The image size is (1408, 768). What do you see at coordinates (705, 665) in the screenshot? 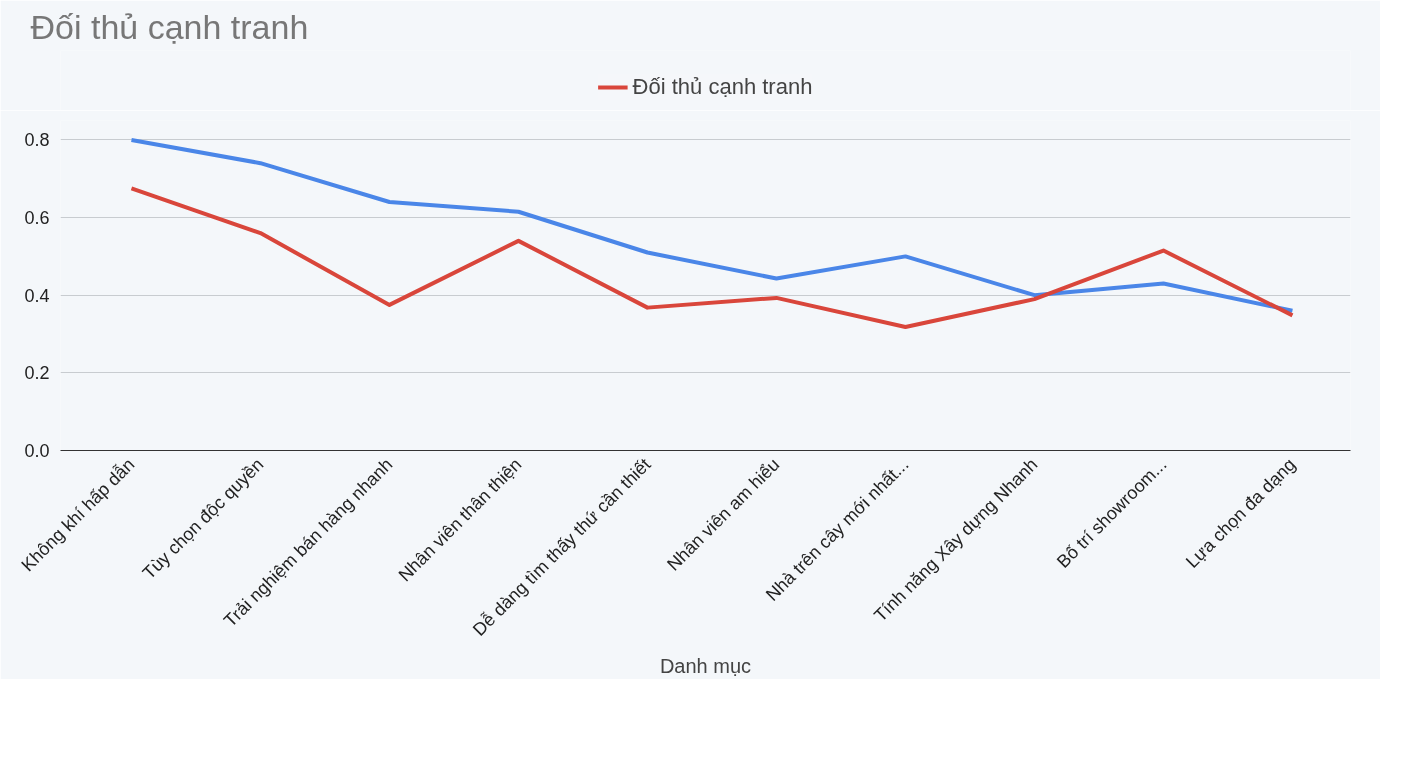
I see `x-axis-title: Danh mục` at bounding box center [705, 665].